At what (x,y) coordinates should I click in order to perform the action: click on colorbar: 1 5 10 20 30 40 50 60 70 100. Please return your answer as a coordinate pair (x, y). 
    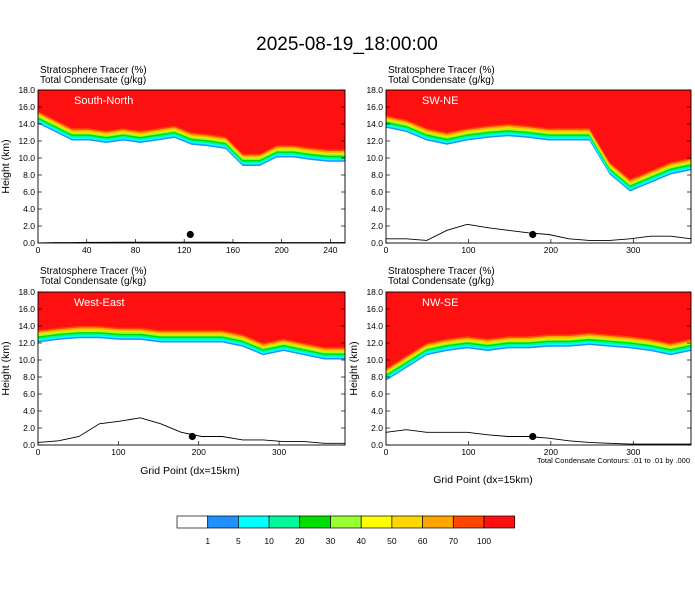
    Looking at the image, I should click on (346, 530).